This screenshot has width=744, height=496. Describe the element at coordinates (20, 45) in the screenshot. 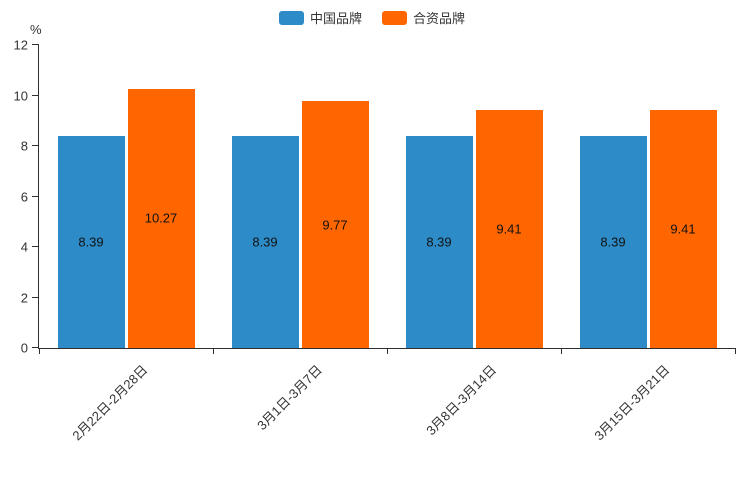

I see `y-axis-tick-label: 12` at that location.